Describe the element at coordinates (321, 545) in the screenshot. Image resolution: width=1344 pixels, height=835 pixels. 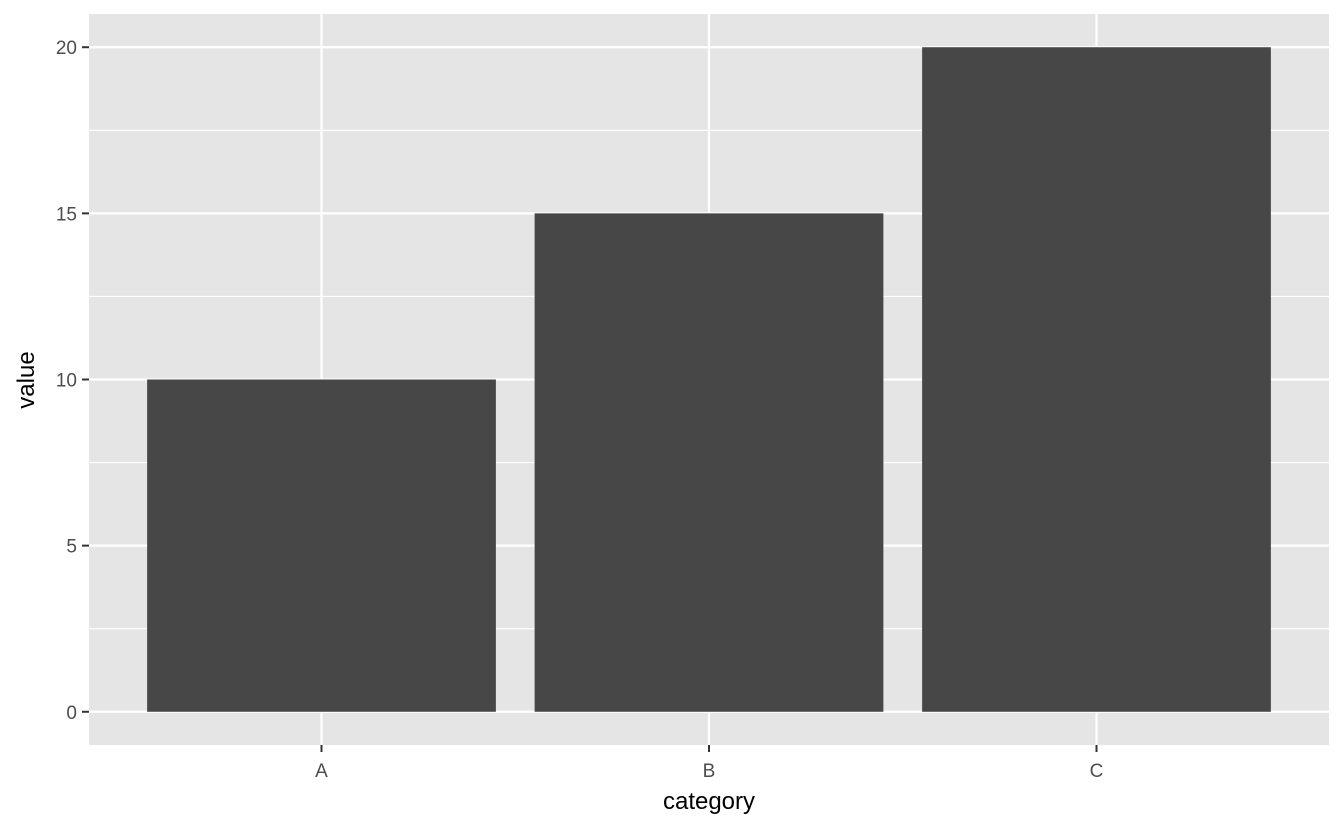
I see `bar-A` at that location.